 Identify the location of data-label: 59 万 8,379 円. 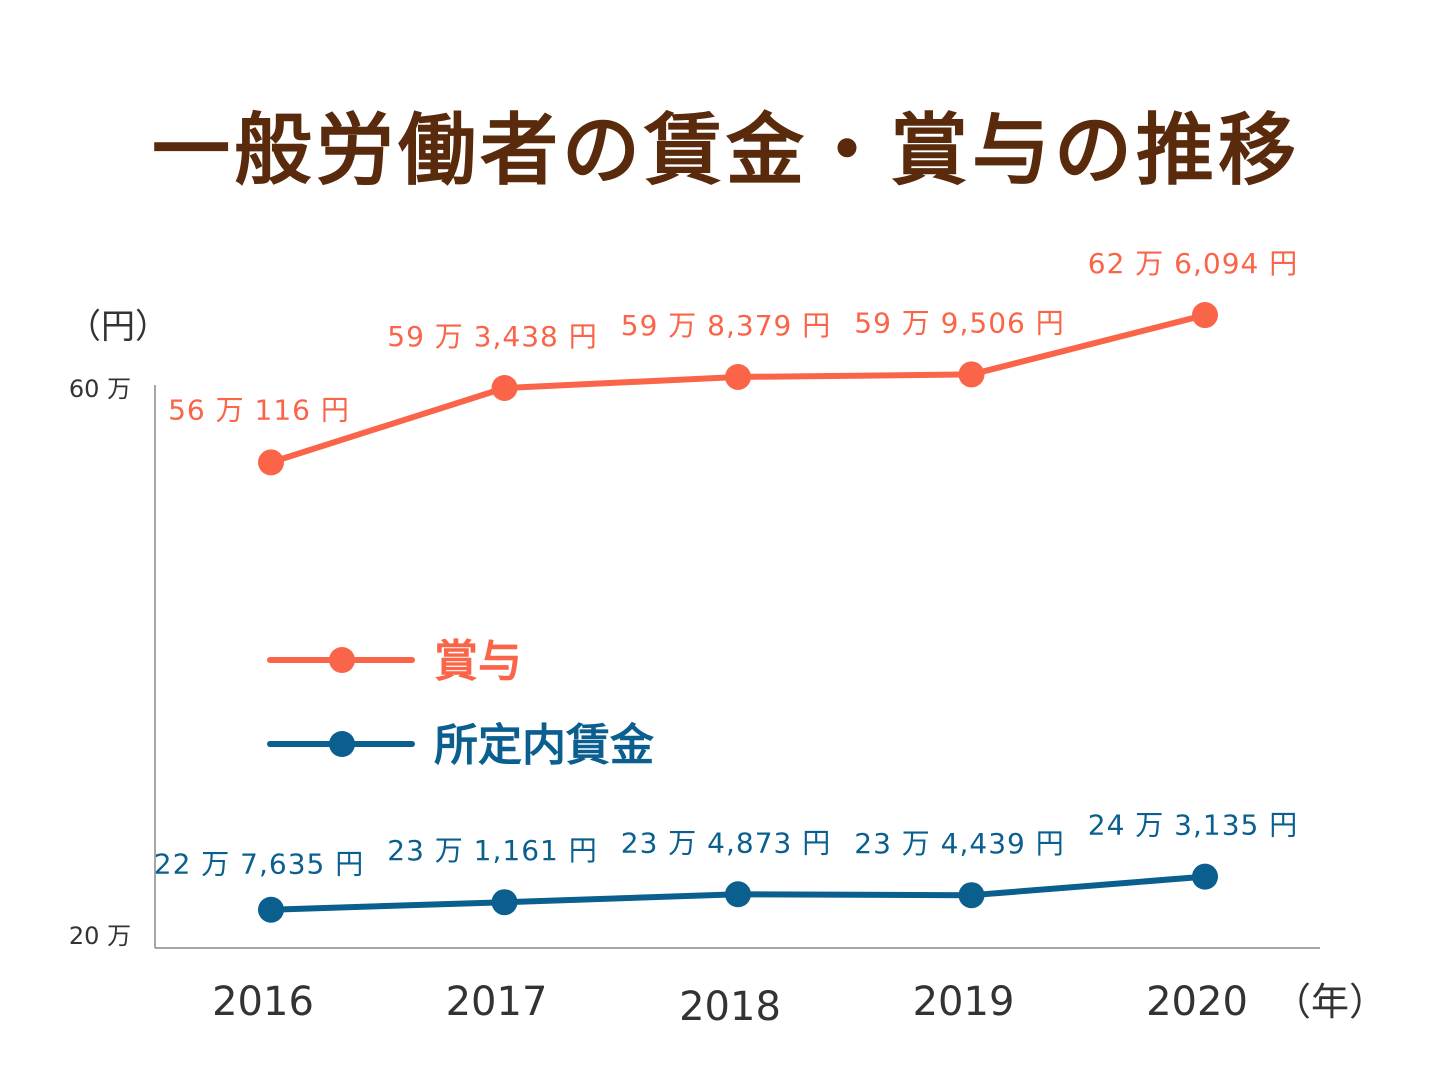
(726, 325).